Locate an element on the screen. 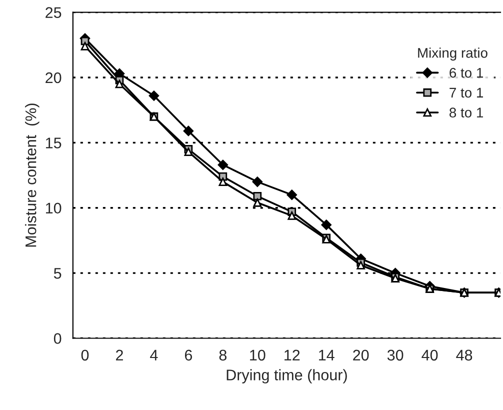 The width and height of the screenshot is (503, 410). x-tick-label: 14 is located at coordinates (326, 355).